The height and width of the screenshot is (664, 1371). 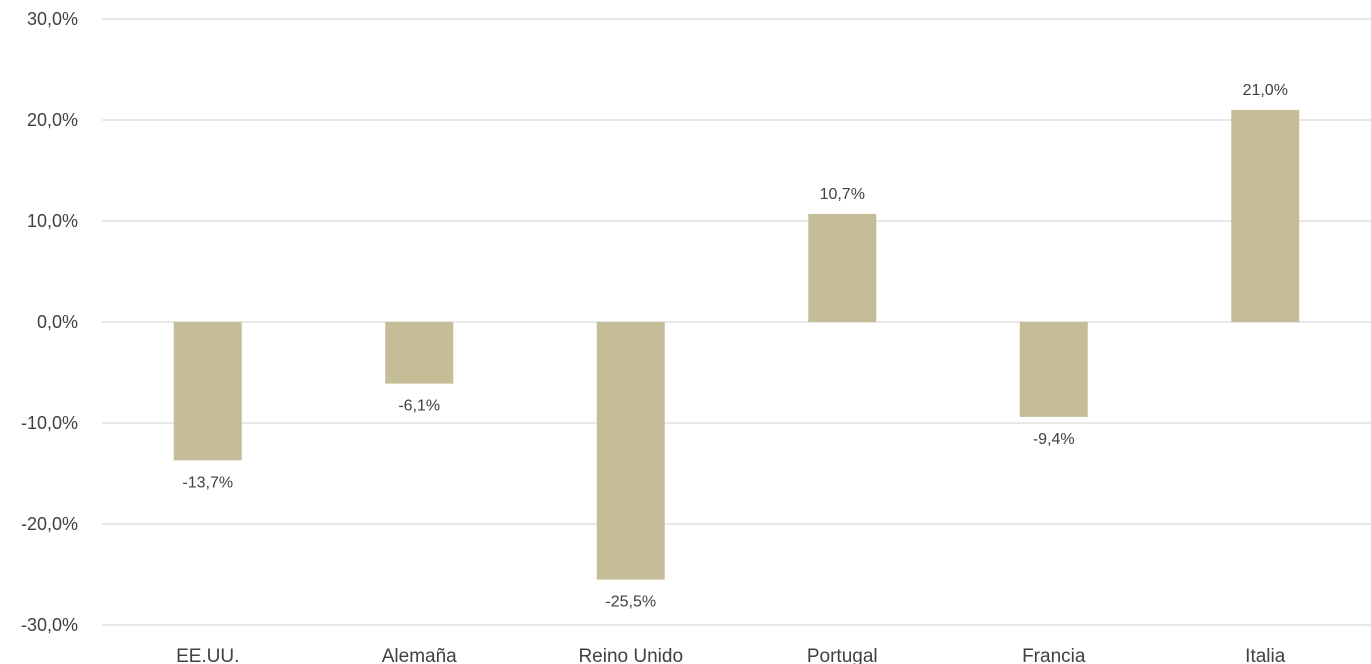 What do you see at coordinates (1265, 90) in the screenshot?
I see `data-label: 21,0%` at bounding box center [1265, 90].